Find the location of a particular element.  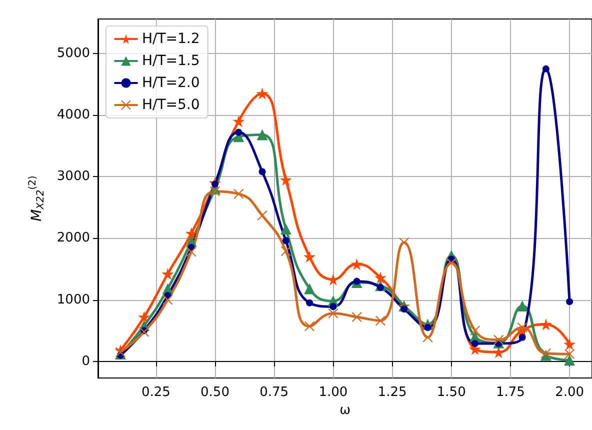

x-tick-label: 1.25 is located at coordinates (392, 392).